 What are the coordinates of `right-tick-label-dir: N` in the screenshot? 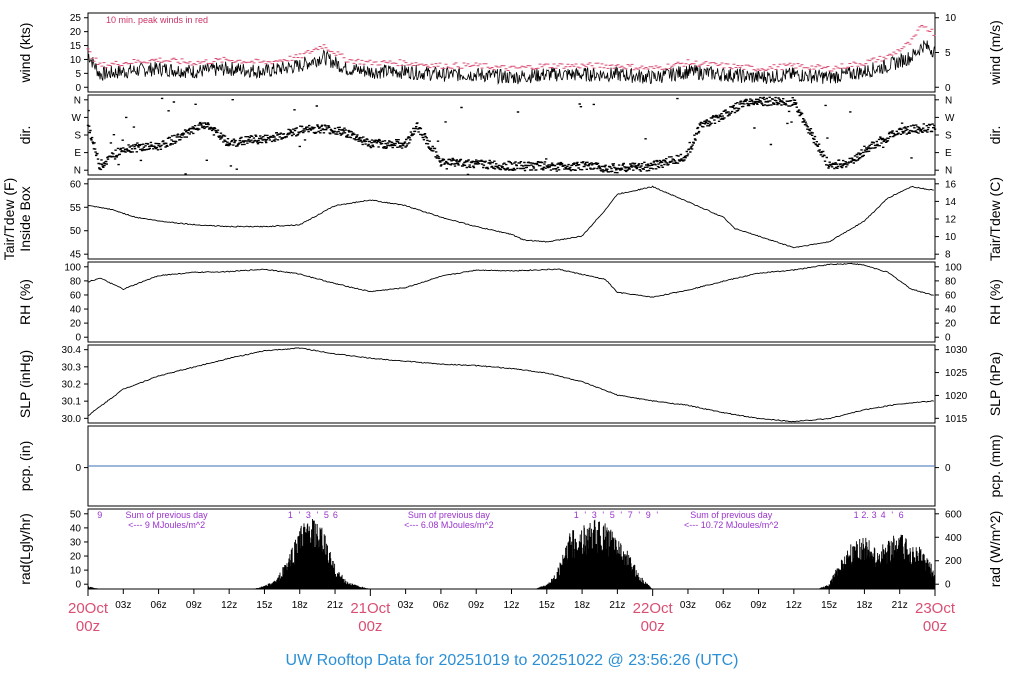 It's located at (948, 171).